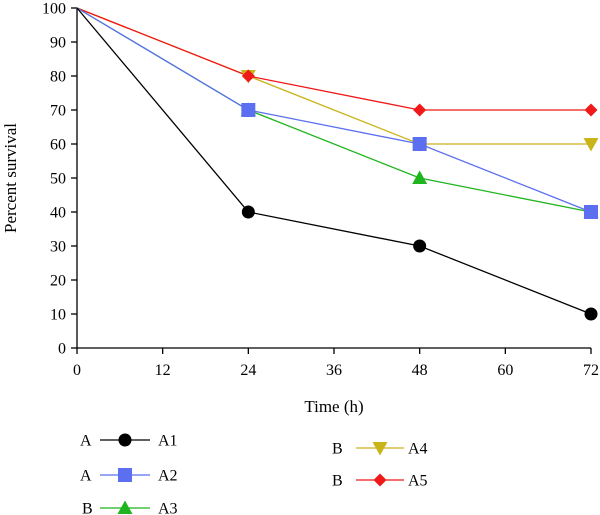 The height and width of the screenshot is (515, 600). What do you see at coordinates (380, 449) in the screenshot?
I see `legend-marker-a4` at bounding box center [380, 449].